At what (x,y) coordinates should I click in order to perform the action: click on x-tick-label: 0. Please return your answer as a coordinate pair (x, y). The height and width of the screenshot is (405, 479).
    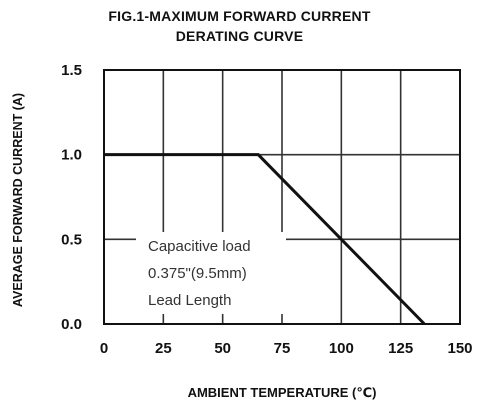
    Looking at the image, I should click on (104, 348).